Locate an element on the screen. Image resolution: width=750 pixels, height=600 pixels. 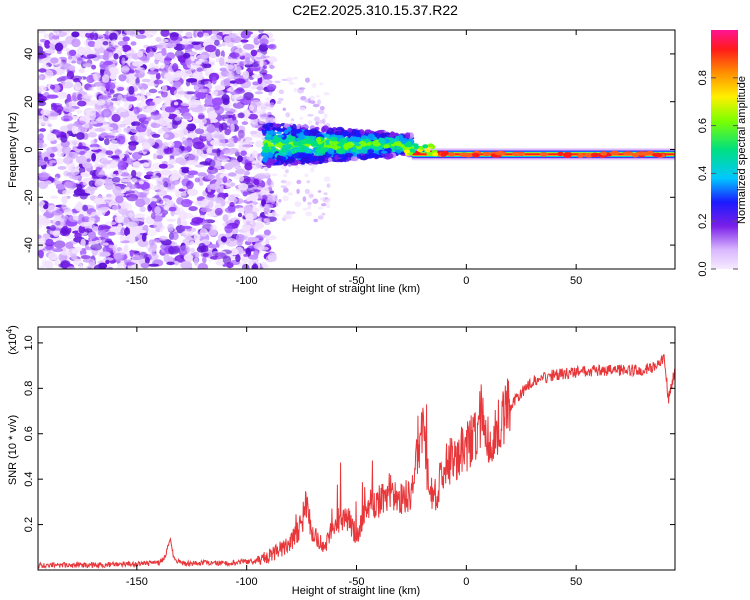
colorbar-gradient is located at coordinates (724, 149).